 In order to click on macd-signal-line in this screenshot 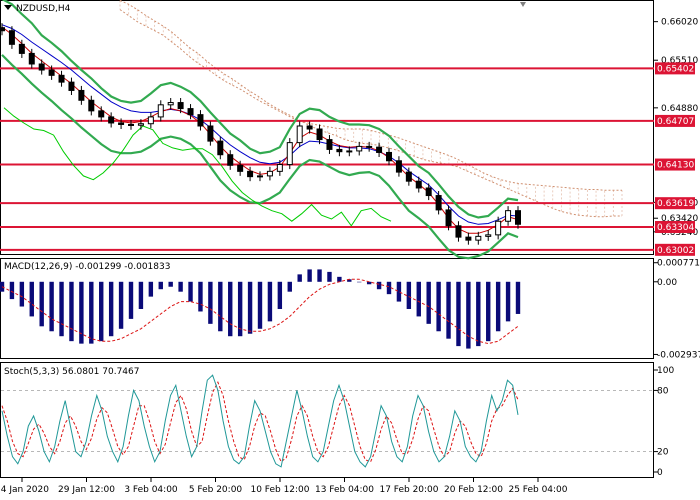, I will do `click(260, 311)`.